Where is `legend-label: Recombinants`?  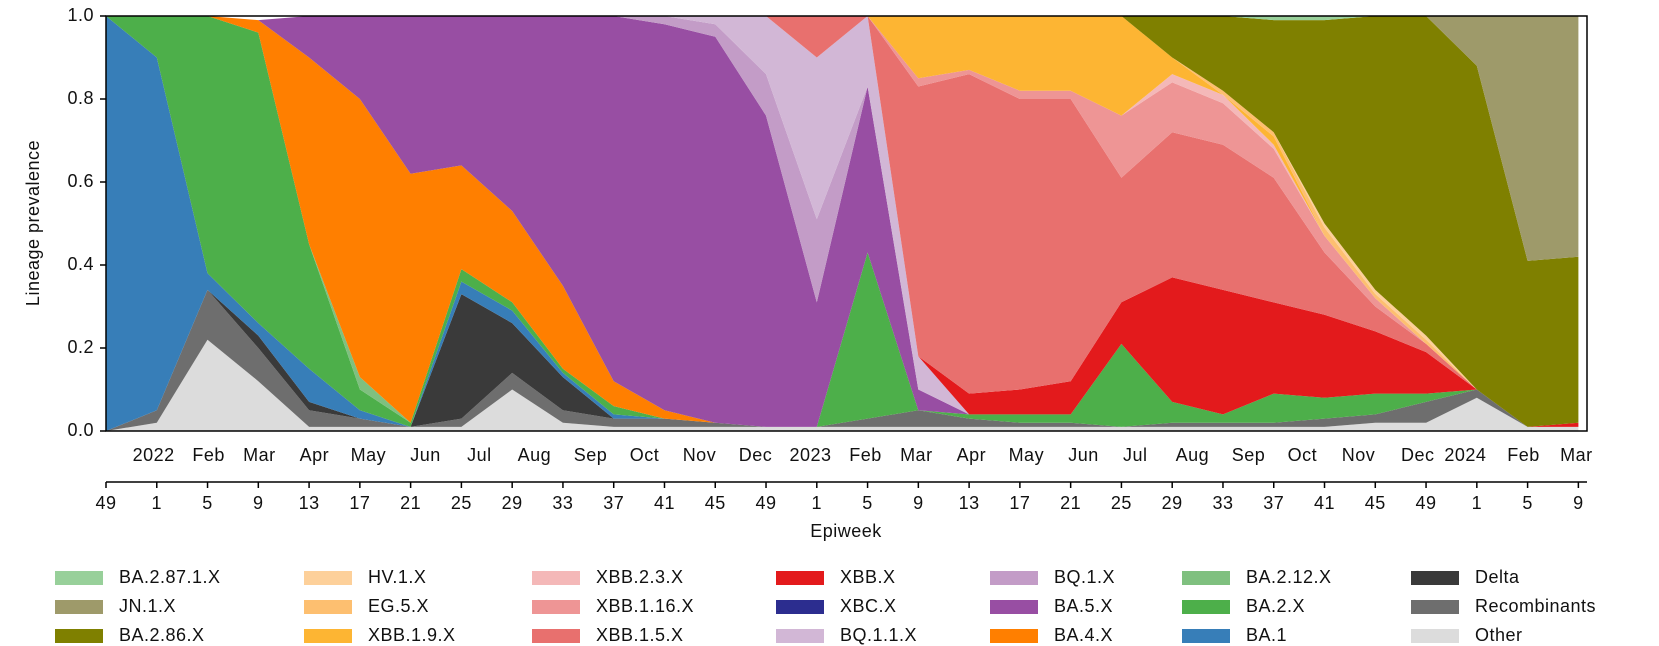 legend-label: Recombinants is located at coordinates (1535, 606).